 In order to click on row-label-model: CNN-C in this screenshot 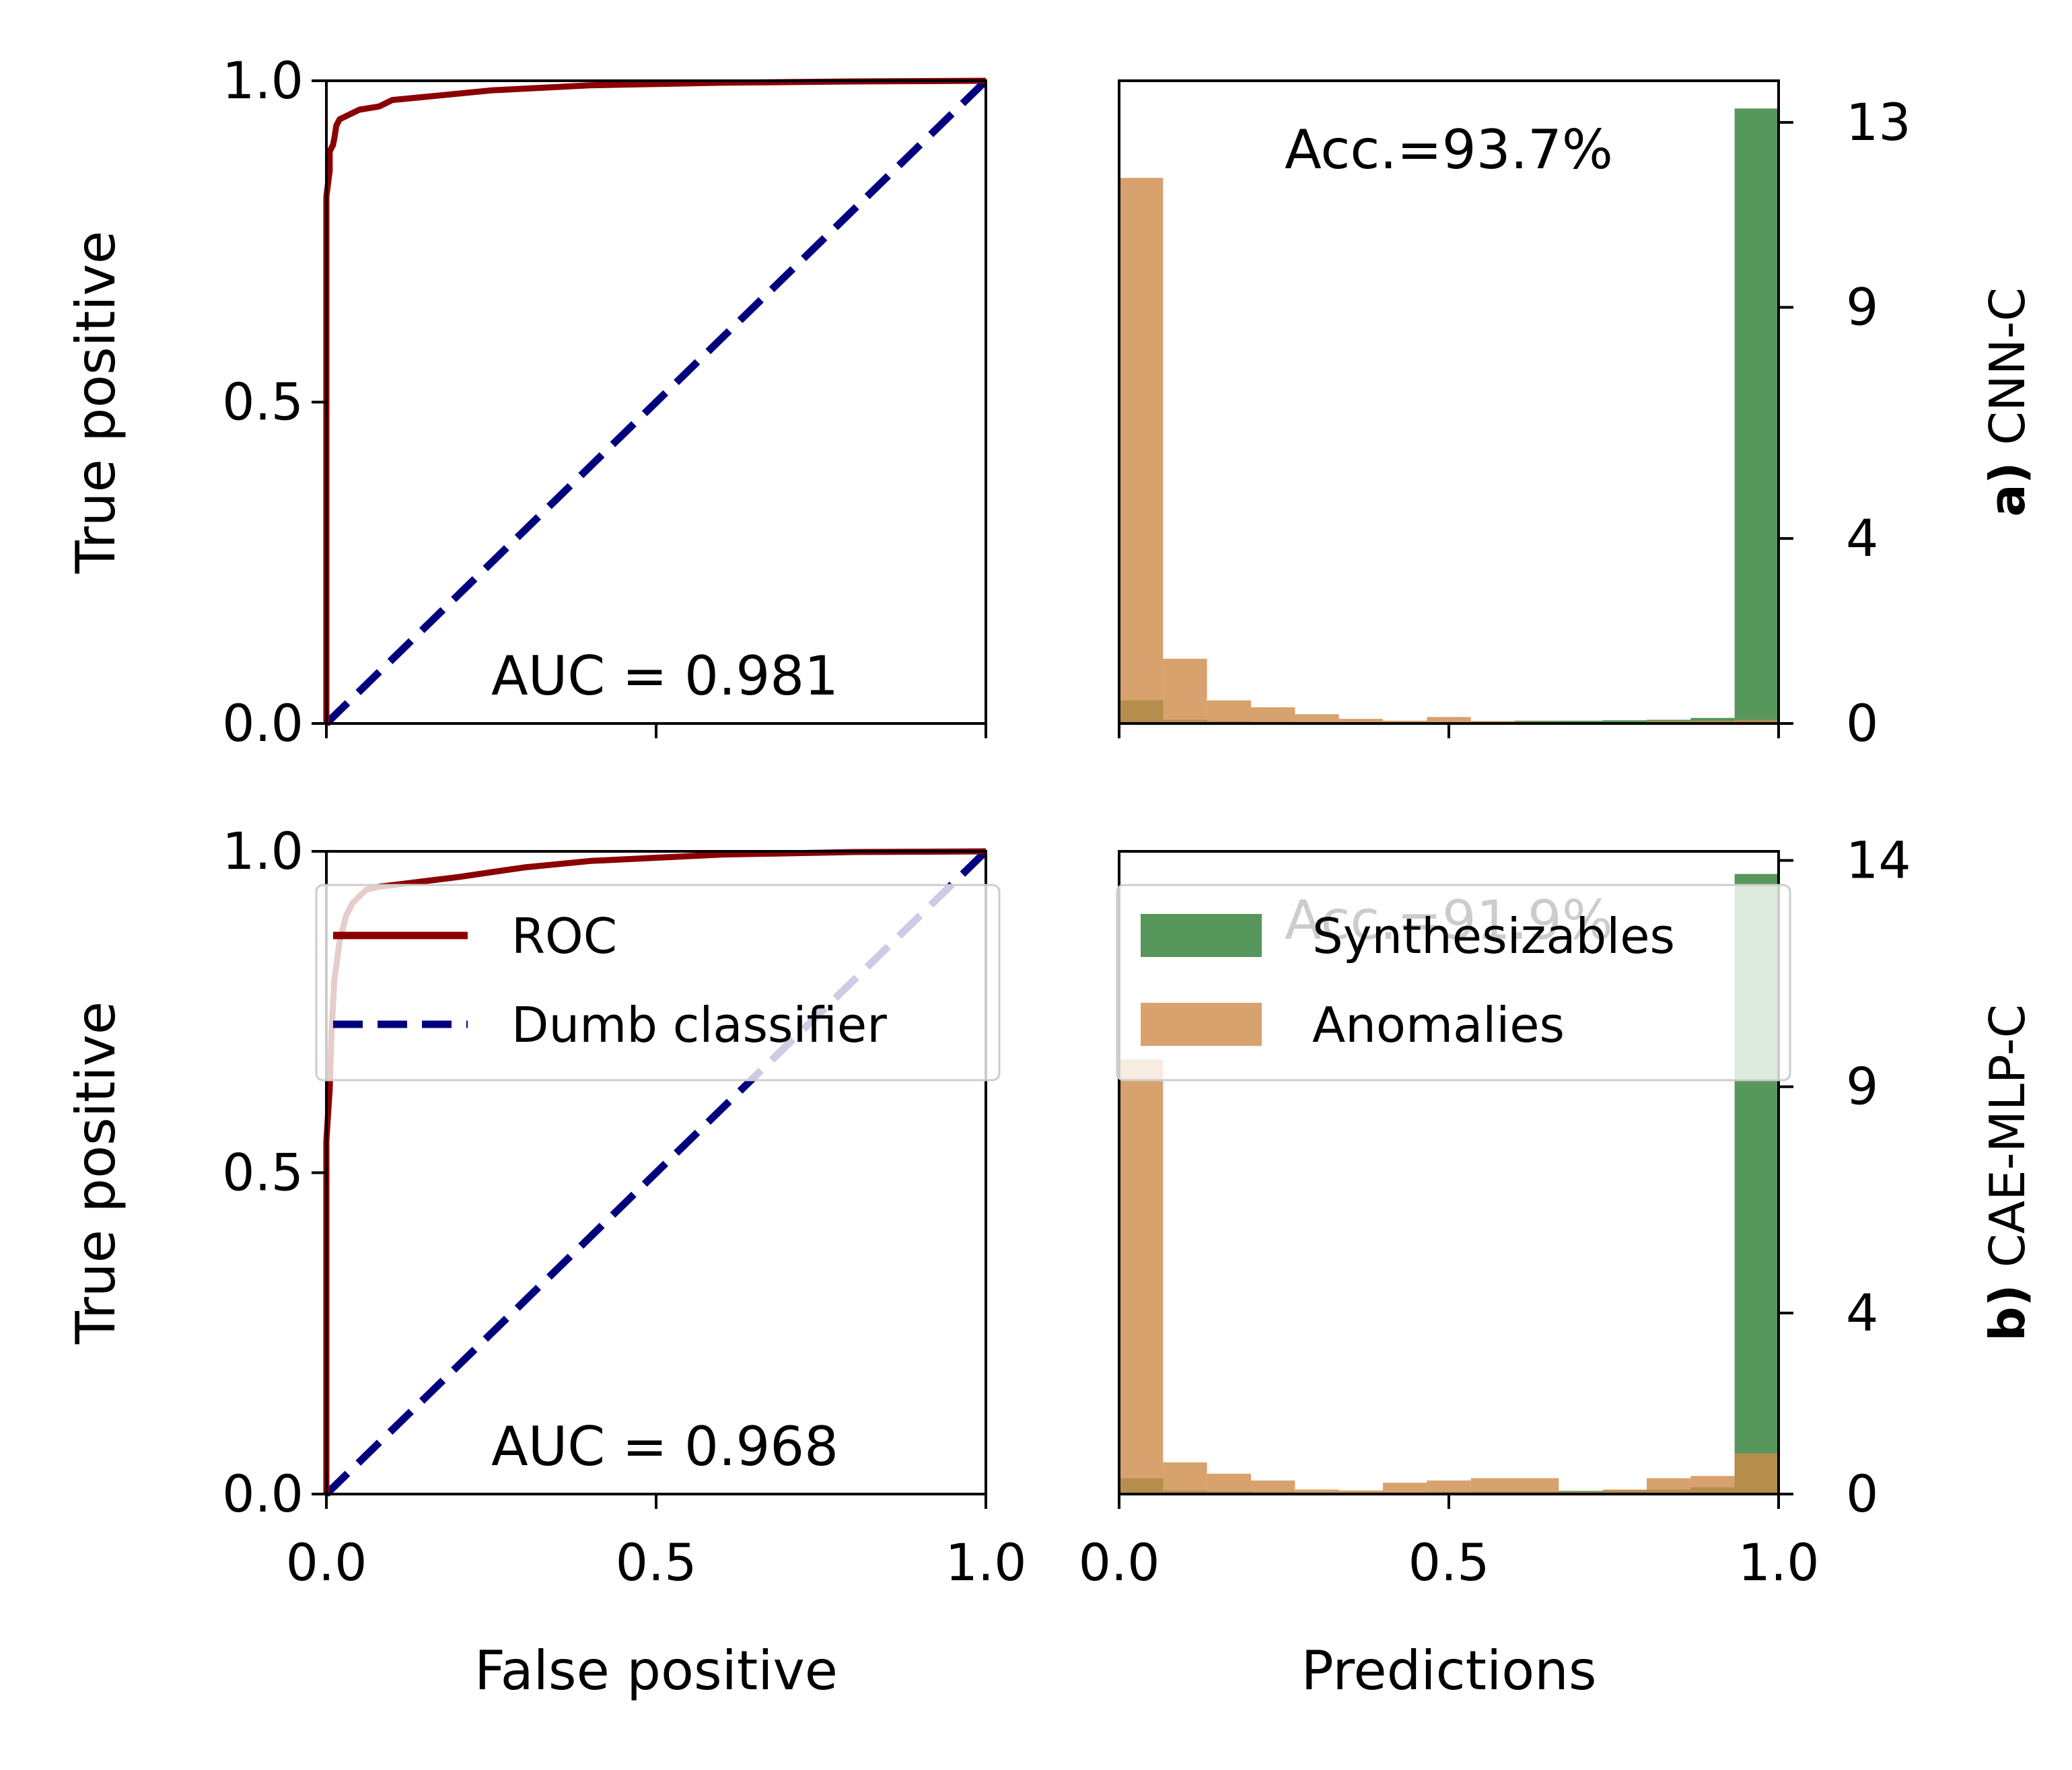, I will do `click(2008, 366)`.